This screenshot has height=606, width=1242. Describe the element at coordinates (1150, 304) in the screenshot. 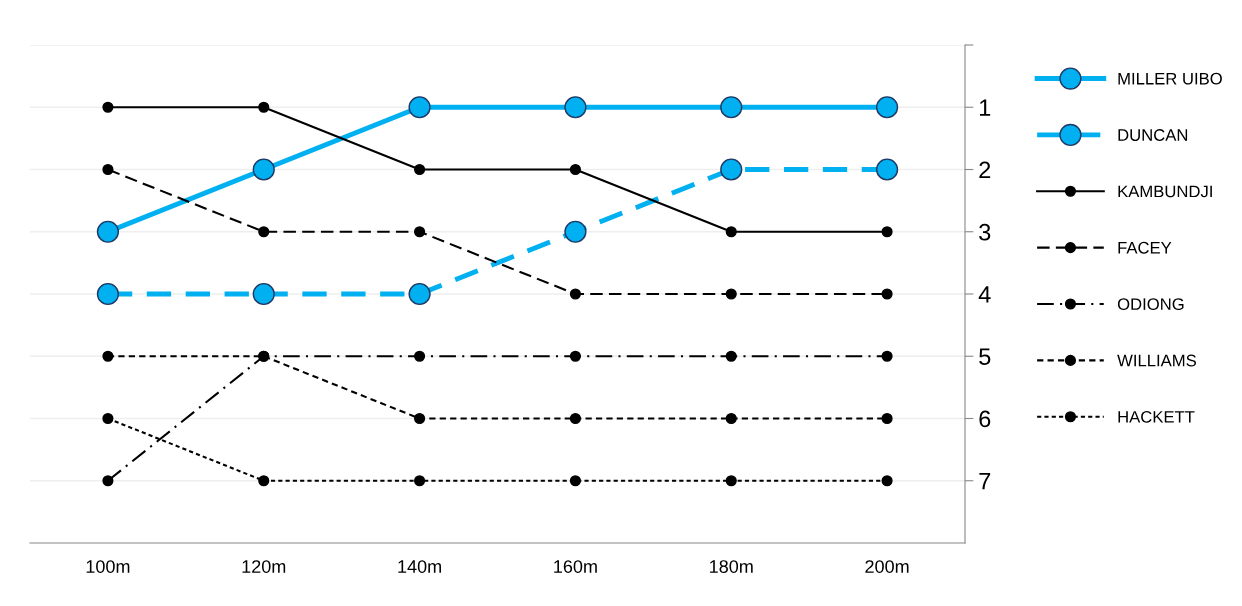

I see `legend-label: ODIONG` at that location.